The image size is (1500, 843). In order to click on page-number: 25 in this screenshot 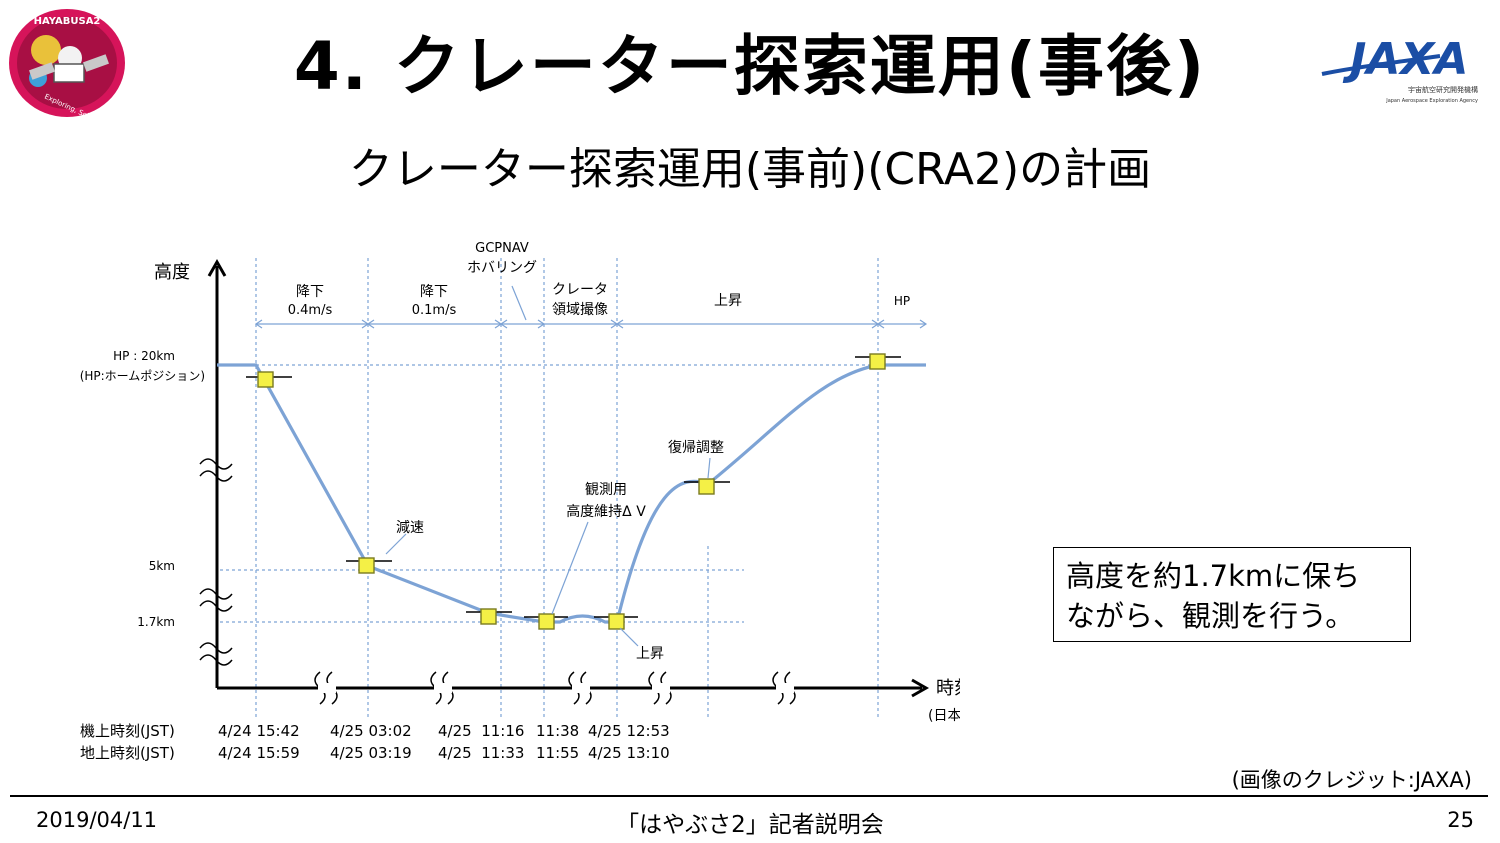, I will do `click(1460, 820)`.